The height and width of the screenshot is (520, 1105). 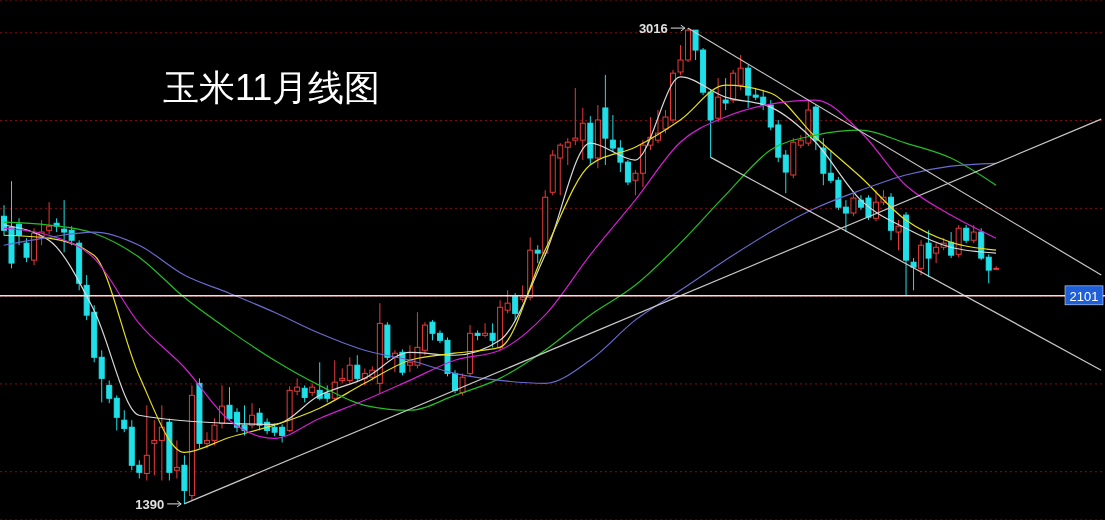 I want to click on ref-line-label: 2101, so click(x=1084, y=296).